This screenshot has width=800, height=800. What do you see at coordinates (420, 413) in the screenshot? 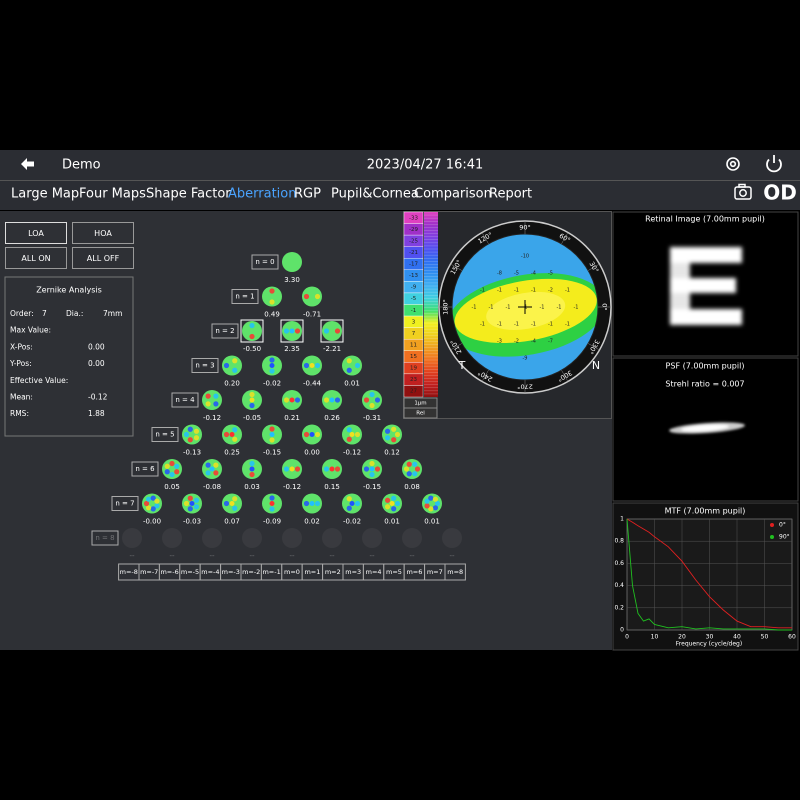
I see `mode-button` at bounding box center [420, 413].